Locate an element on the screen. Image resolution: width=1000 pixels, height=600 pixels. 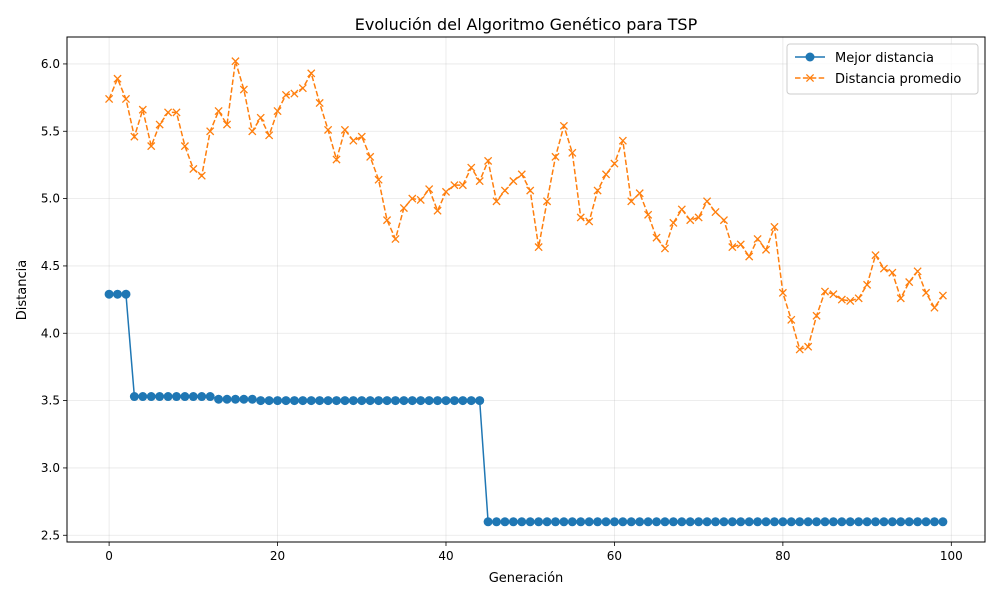
x-tick-label: 40 is located at coordinates (445, 556).